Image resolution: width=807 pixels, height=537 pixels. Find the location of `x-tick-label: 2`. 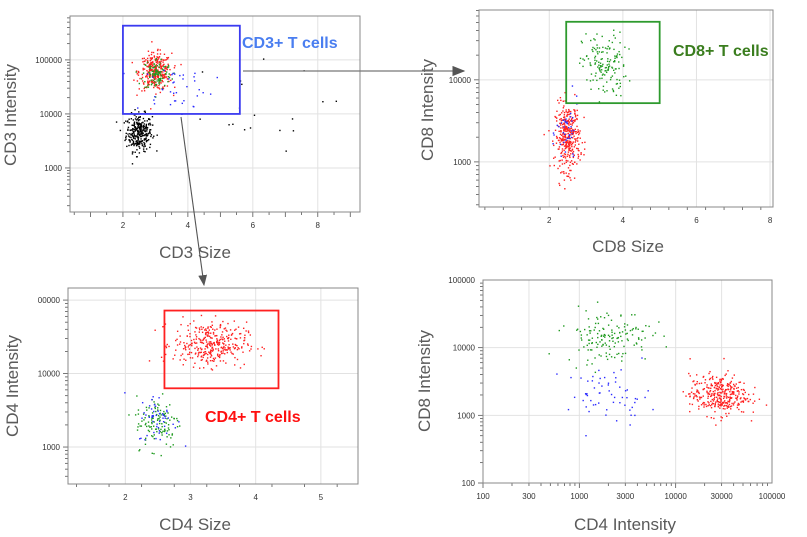

x-tick-label: 2 is located at coordinates (125, 497).